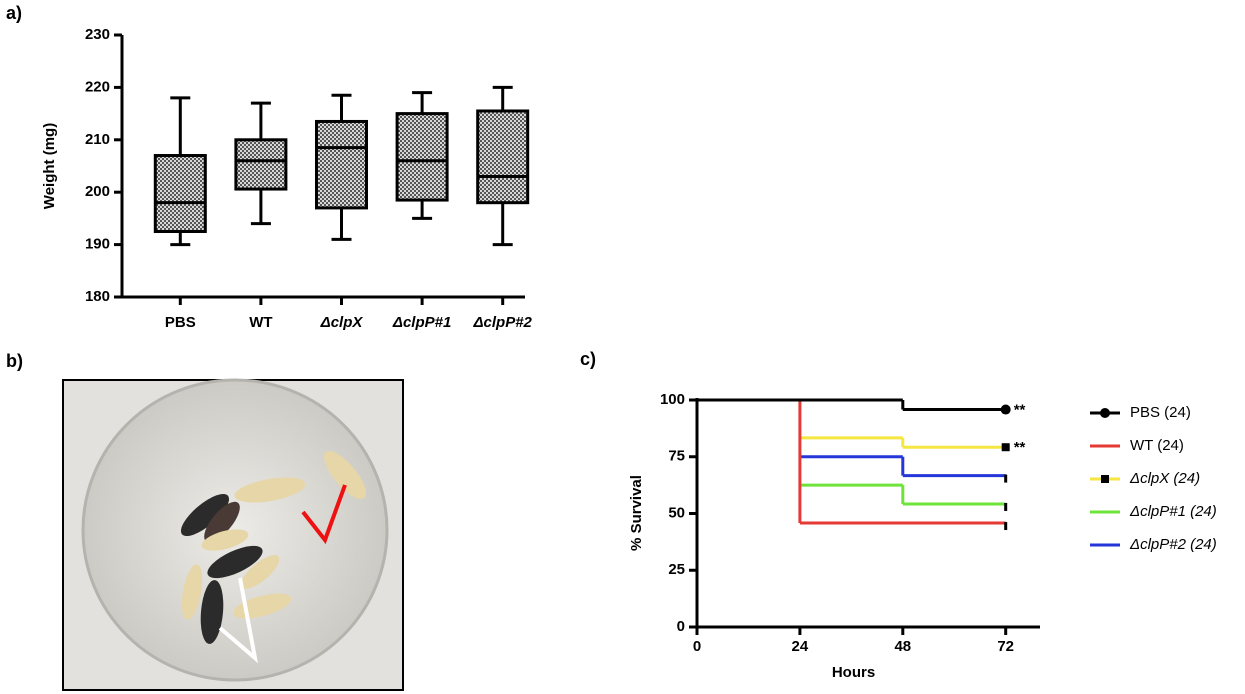 Image resolution: width=1245 pixels, height=694 pixels. I want to click on x-tick-label: ΔclpP#1, so click(421, 322).